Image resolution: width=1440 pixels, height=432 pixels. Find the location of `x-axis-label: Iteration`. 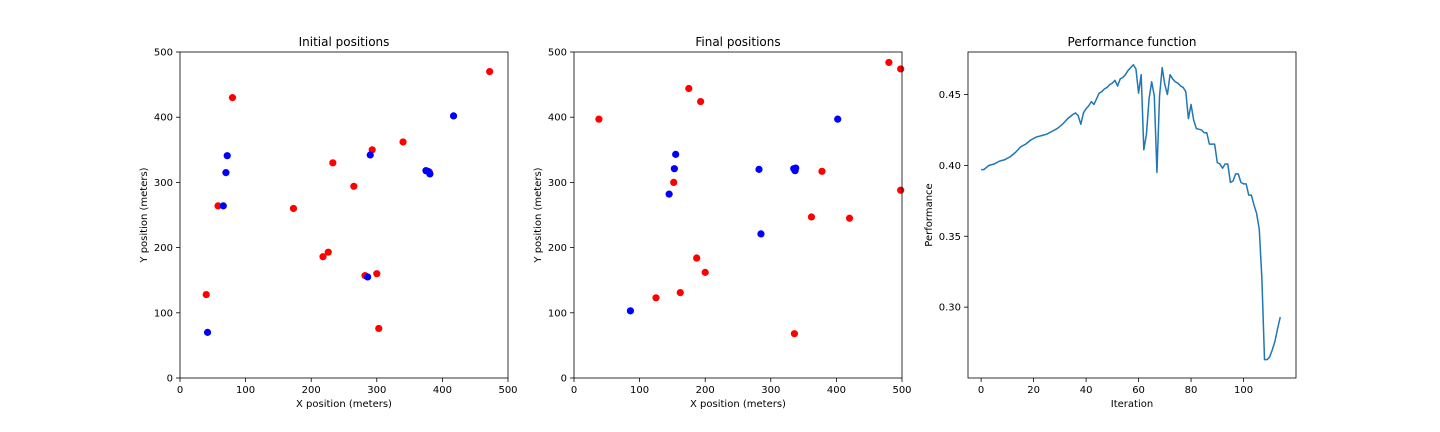

x-axis-label: Iteration is located at coordinates (1132, 404).